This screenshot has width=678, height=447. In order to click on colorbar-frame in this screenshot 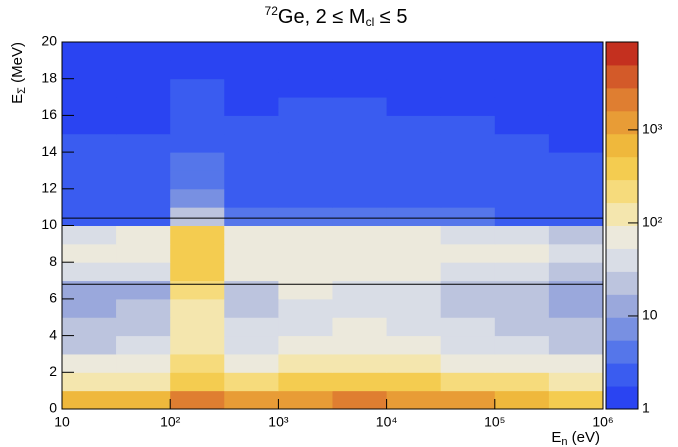, I will do `click(622, 225)`.